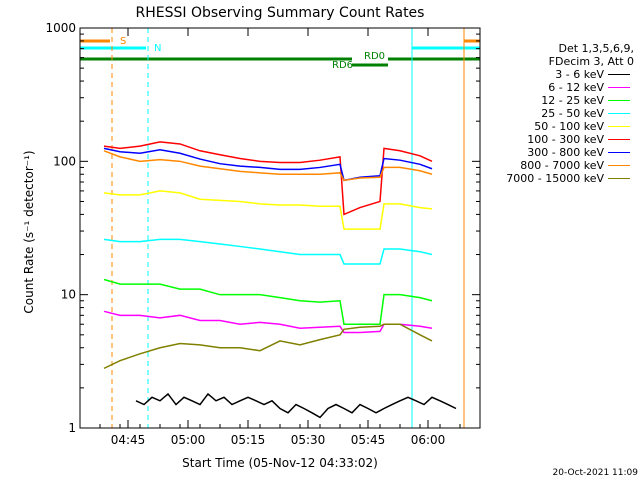 The image size is (640, 480). I want to click on legend-item: 3 - 6 keV, so click(552, 74).